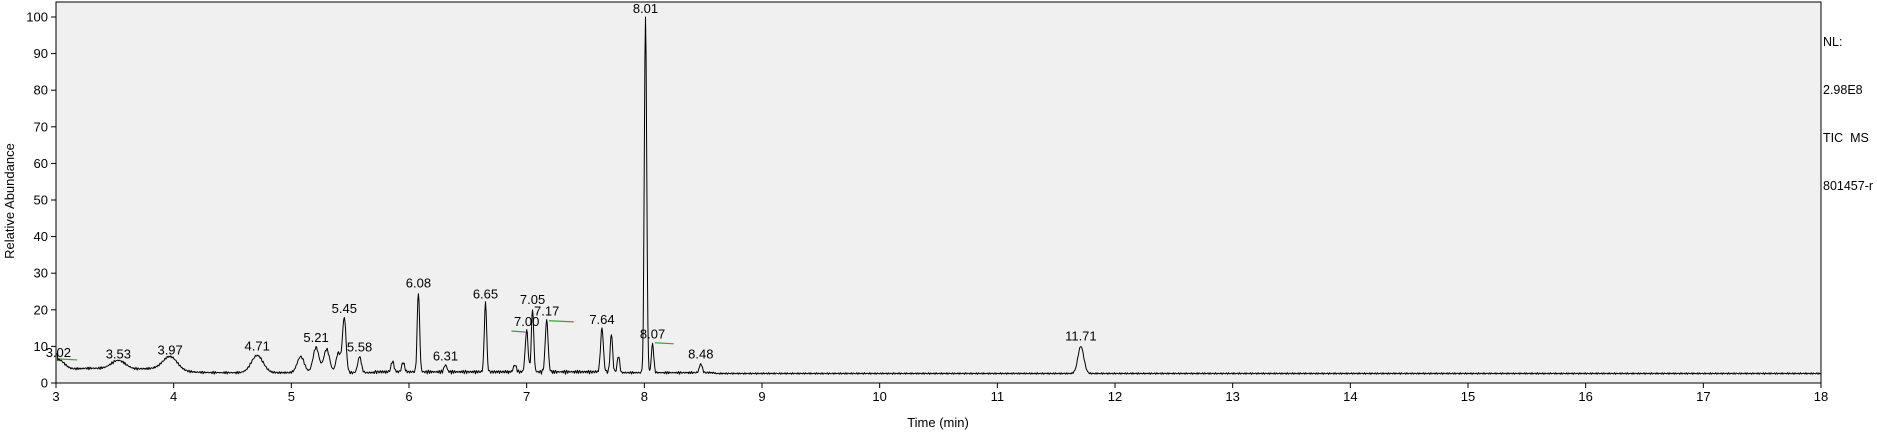 This screenshot has width=1877, height=435. What do you see at coordinates (1585, 396) in the screenshot?
I see `x-tick-label: 16` at bounding box center [1585, 396].